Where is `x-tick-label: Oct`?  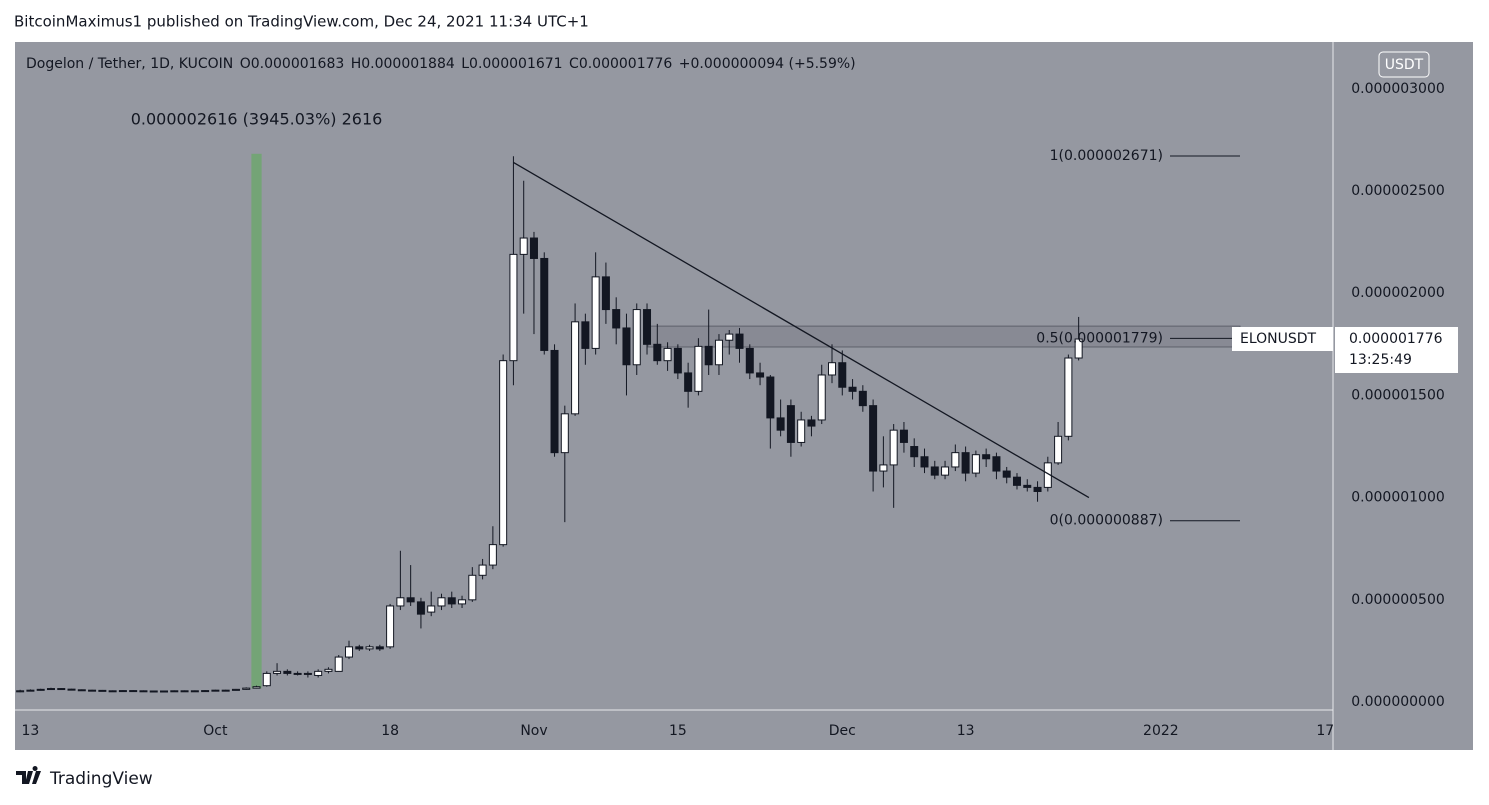
x-tick-label: Oct is located at coordinates (215, 731).